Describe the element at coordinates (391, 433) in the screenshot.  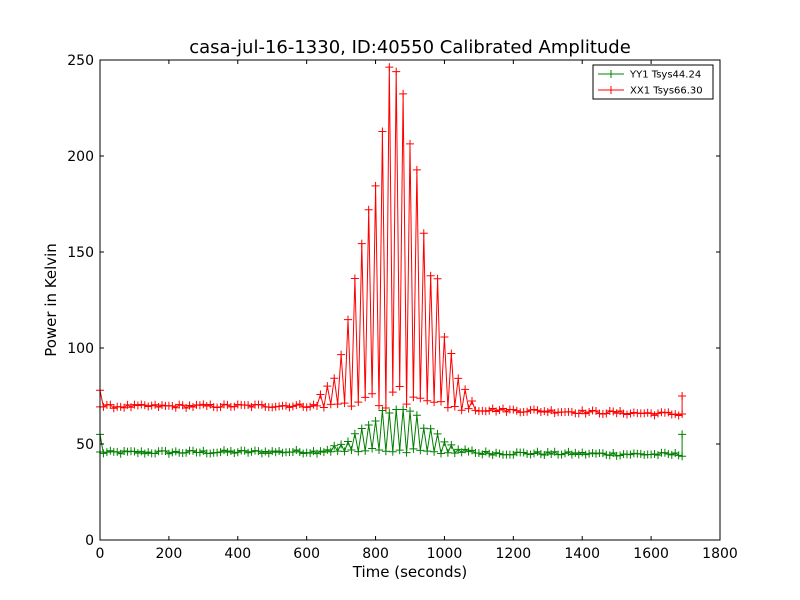
I see `series-line` at that location.